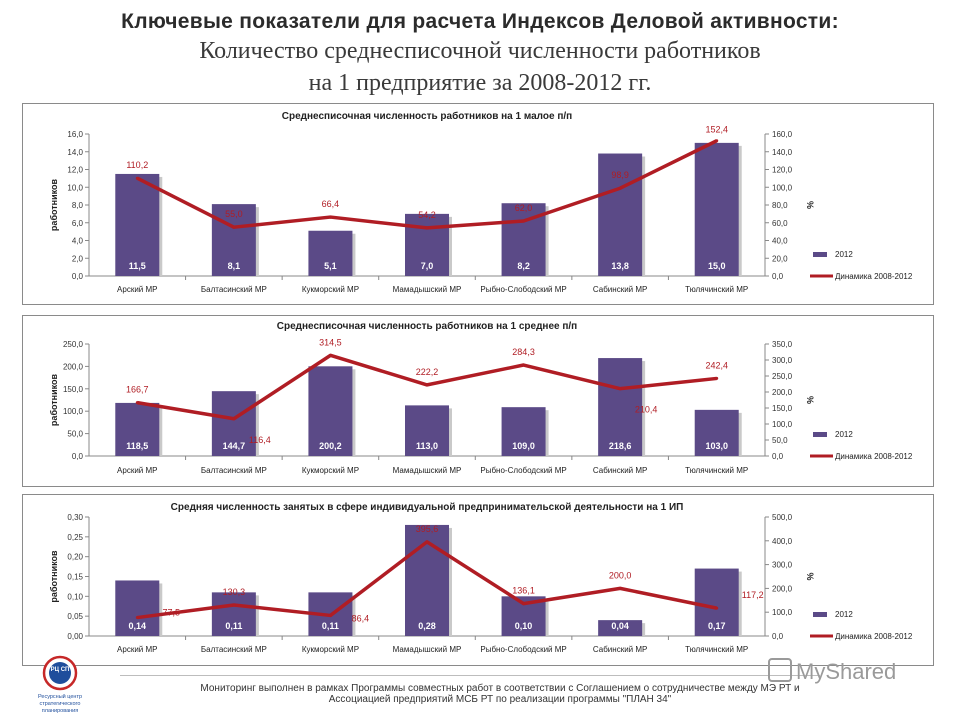  I want to click on line-value-label: 136,1, so click(523, 591).